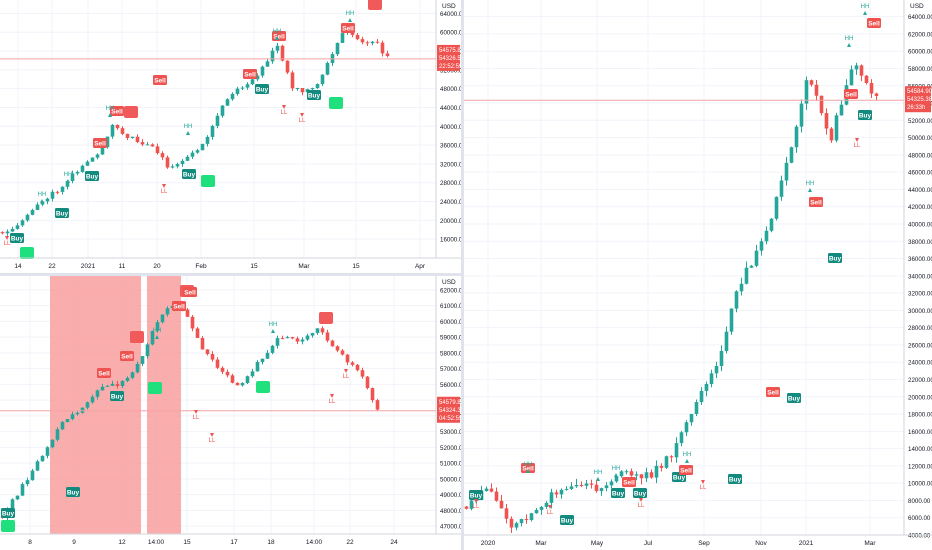 This screenshot has width=932, height=550. I want to click on ll-label-text: LL, so click(332, 402).